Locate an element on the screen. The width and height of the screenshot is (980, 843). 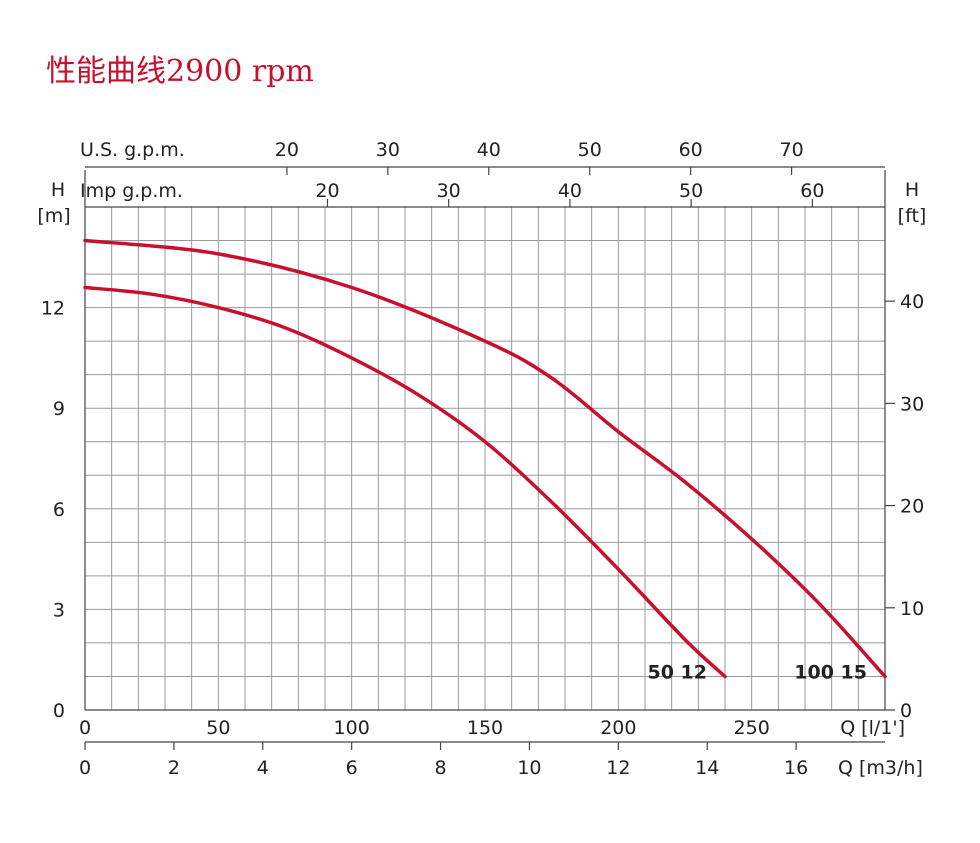
y-tick-label-right: 10 is located at coordinates (912, 609).